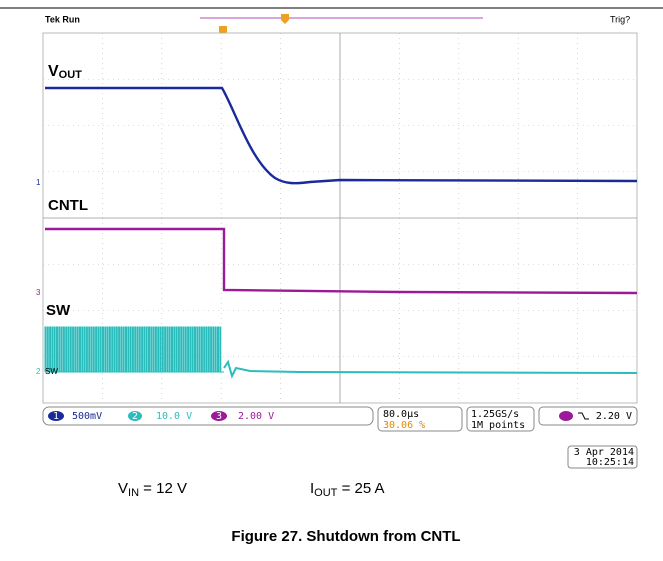  What do you see at coordinates (133, 493) in the screenshot?
I see `vin-sub: IN` at bounding box center [133, 493].